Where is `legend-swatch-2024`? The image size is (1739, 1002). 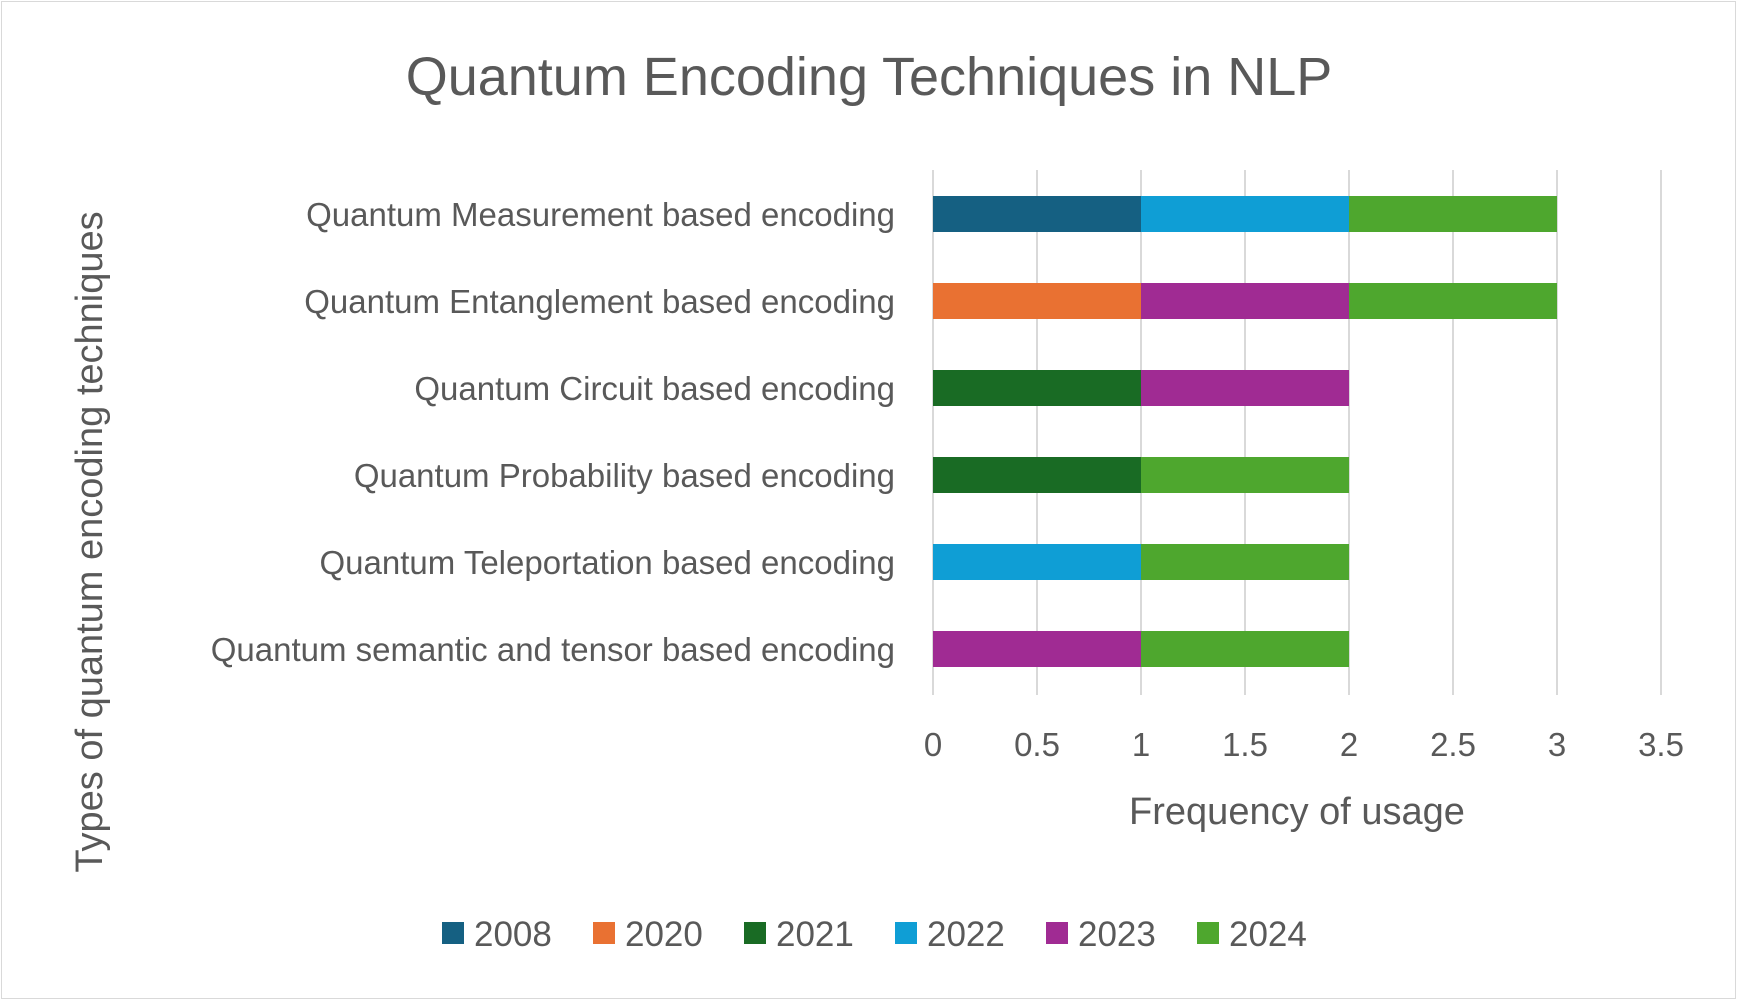
legend-swatch-2024 is located at coordinates (1208, 933).